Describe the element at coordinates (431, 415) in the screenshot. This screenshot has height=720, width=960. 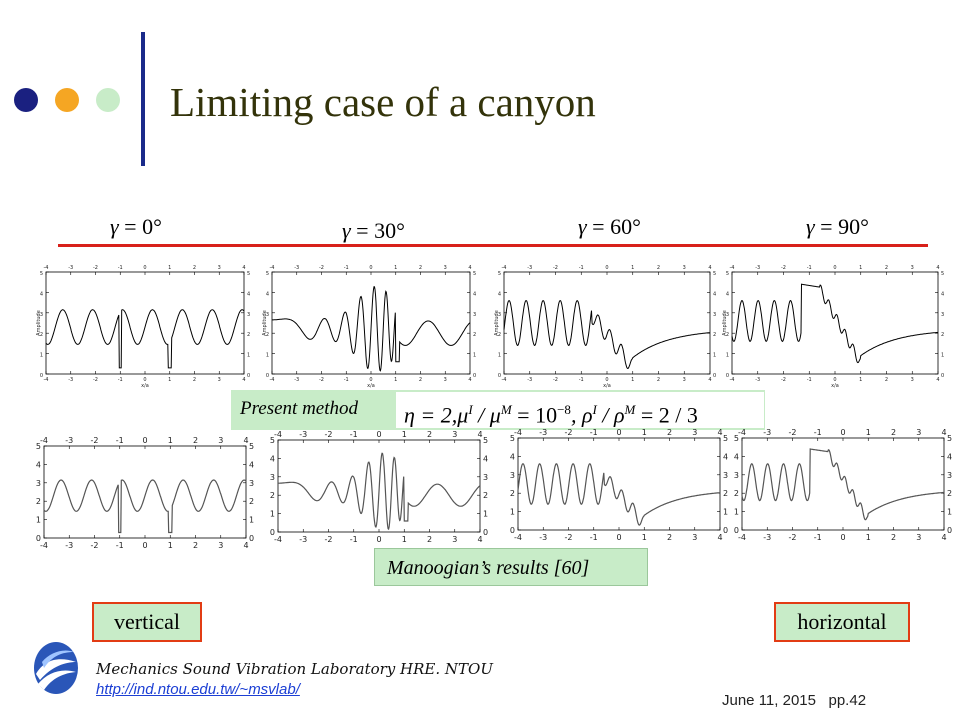
I see `formula-eta: η = 2,` at that location.